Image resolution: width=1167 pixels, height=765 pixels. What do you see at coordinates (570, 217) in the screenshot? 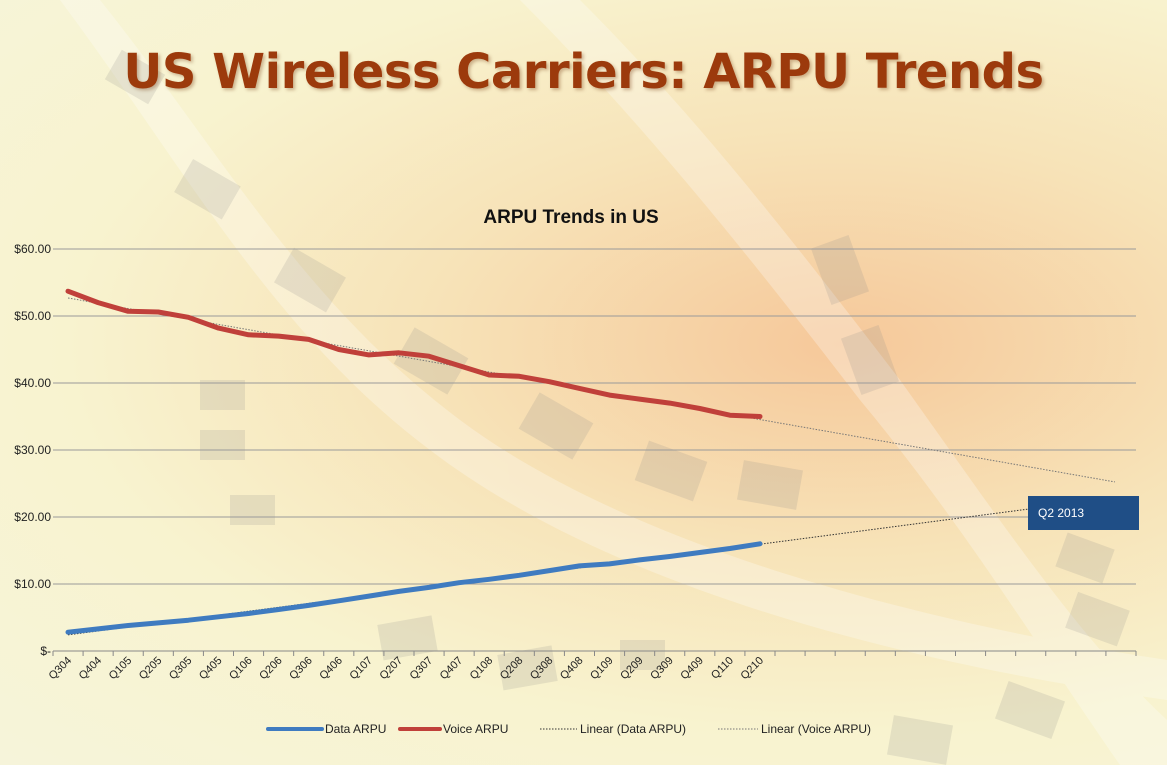
I see `chart-title: ARPU Trends in US` at bounding box center [570, 217].